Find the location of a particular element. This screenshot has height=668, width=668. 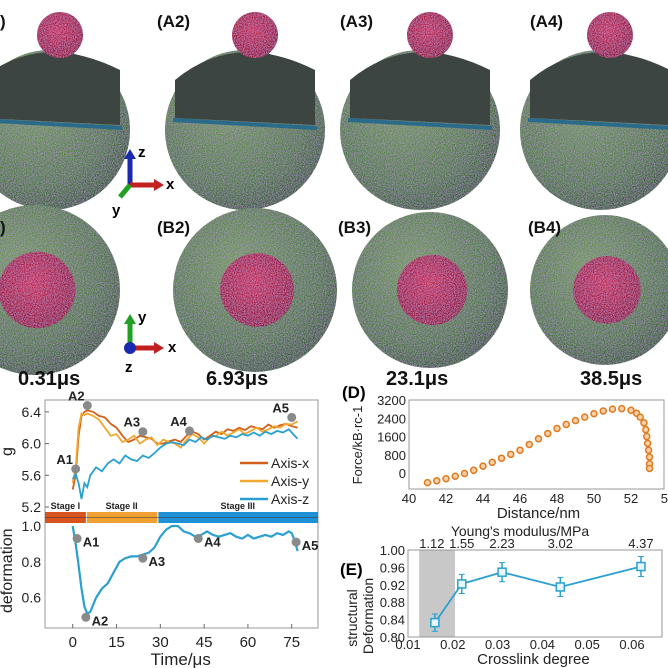

legend-label: Axis-y is located at coordinates (290, 481).